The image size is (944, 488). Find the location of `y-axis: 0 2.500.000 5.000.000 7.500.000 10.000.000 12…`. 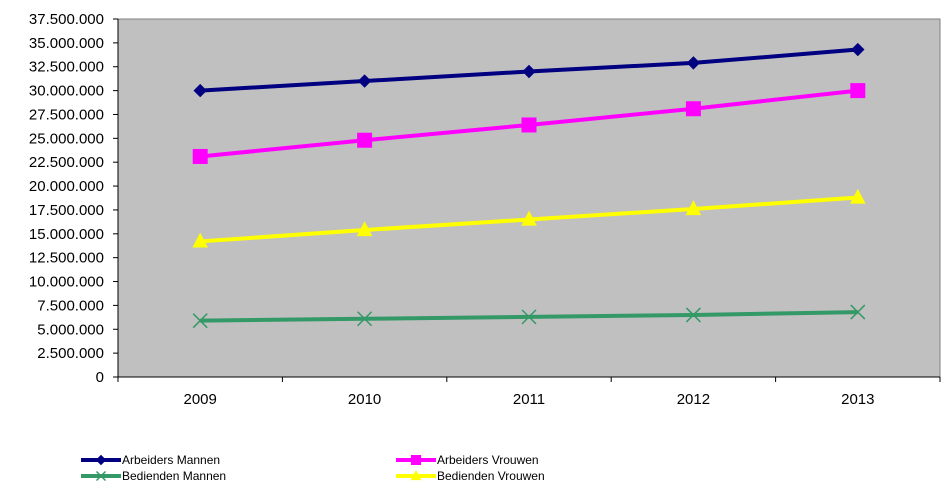

y-axis: 0 2.500.000 5.000.000 7.500.000 10.000.000 12… is located at coordinates (74, 198).